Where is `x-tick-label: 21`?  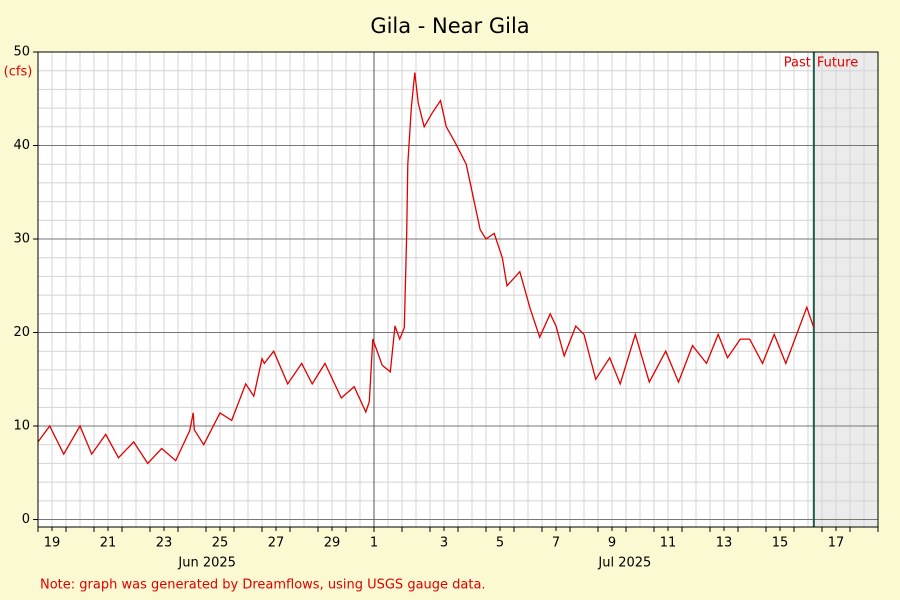
x-tick-label: 21 is located at coordinates (108, 543).